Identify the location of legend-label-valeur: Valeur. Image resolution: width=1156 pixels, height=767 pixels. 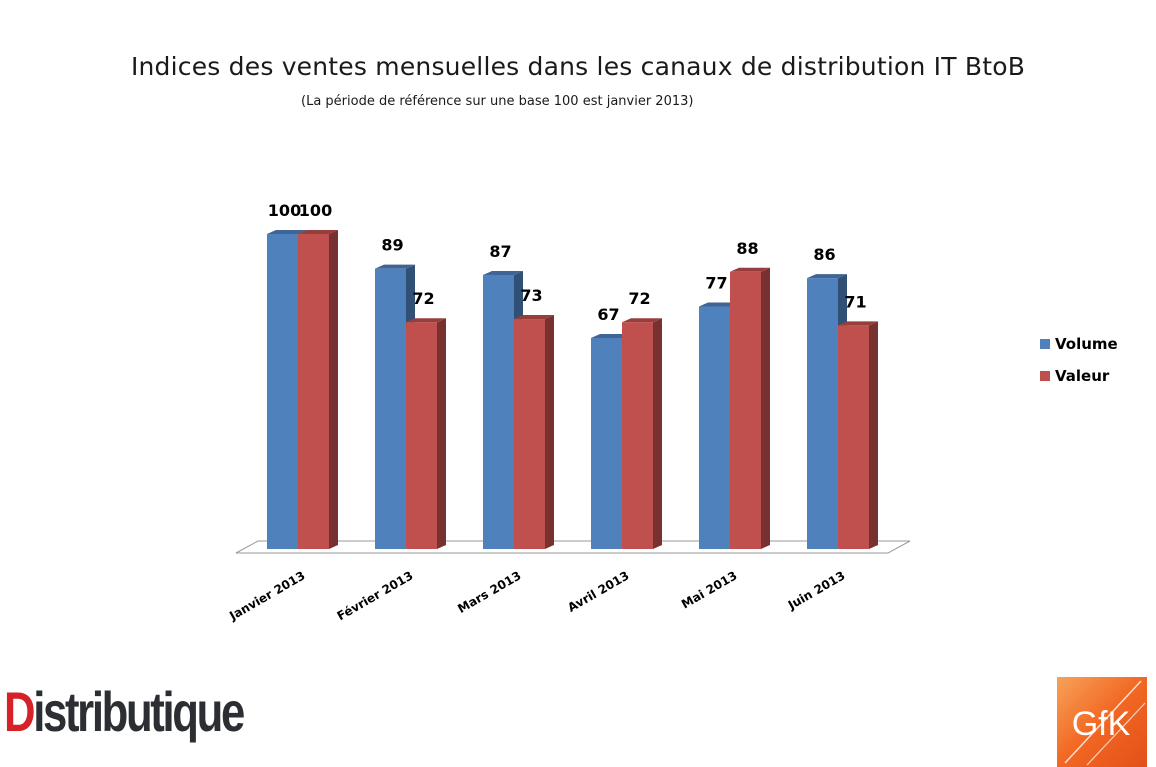
(1082, 376).